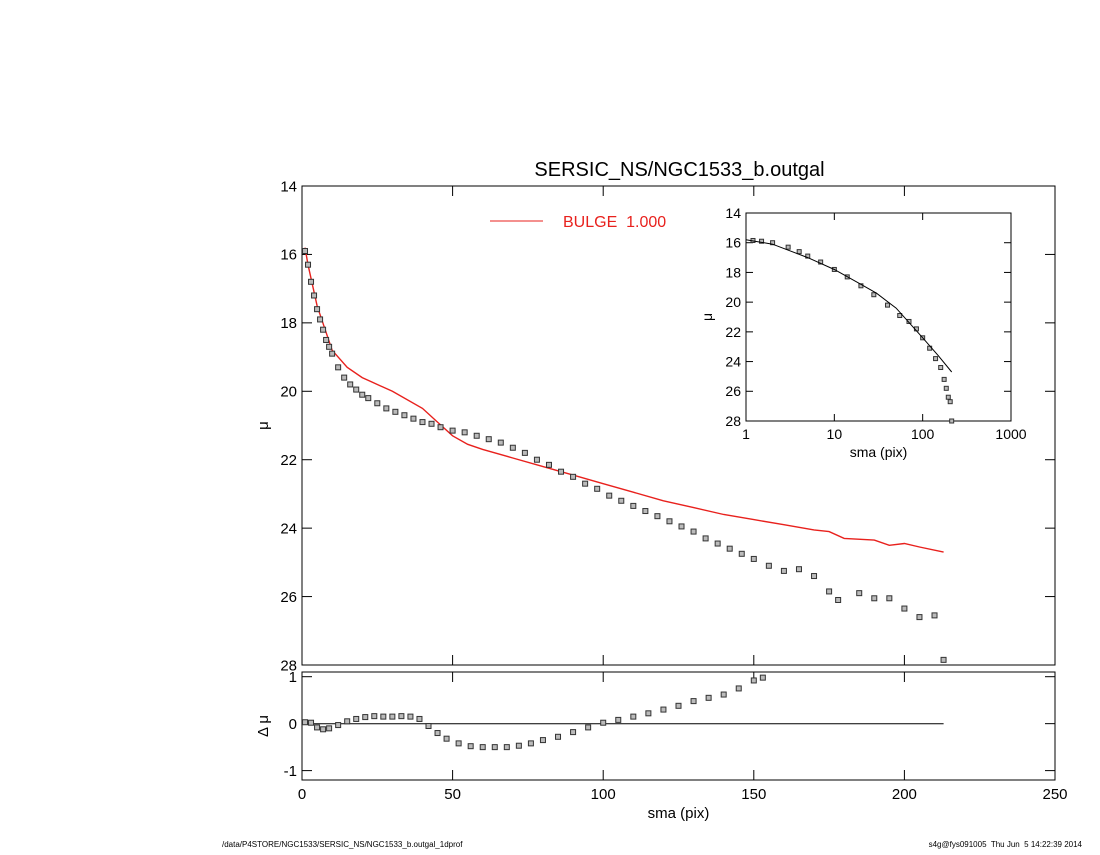  Describe the element at coordinates (923, 434) in the screenshot. I see `x-tick-label: 100` at that location.